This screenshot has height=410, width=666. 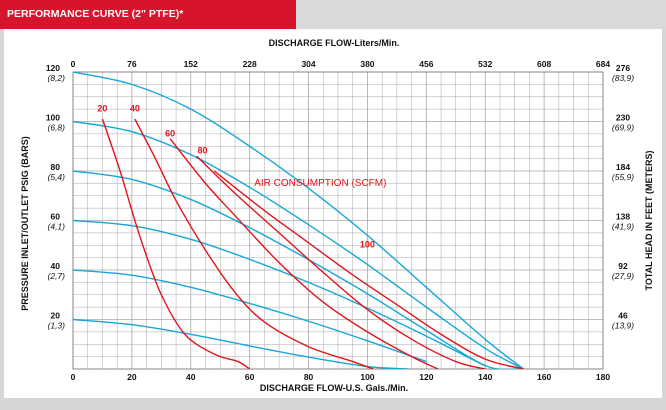 I want to click on y-tick-right-sub: (69,9), so click(x=623, y=128).